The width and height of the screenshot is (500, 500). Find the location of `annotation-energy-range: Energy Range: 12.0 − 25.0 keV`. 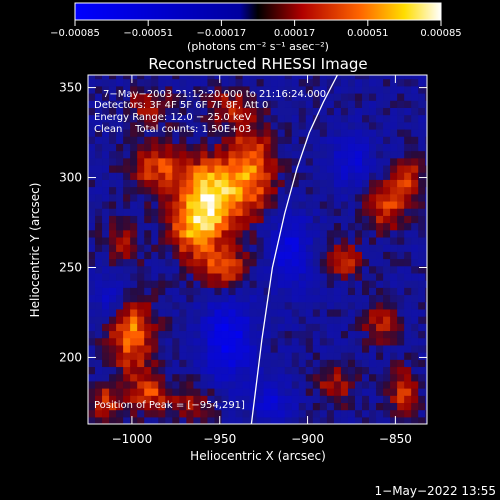

annotation-energy-range: Energy Range: 12.0 − 25.0 keV is located at coordinates (172, 117).